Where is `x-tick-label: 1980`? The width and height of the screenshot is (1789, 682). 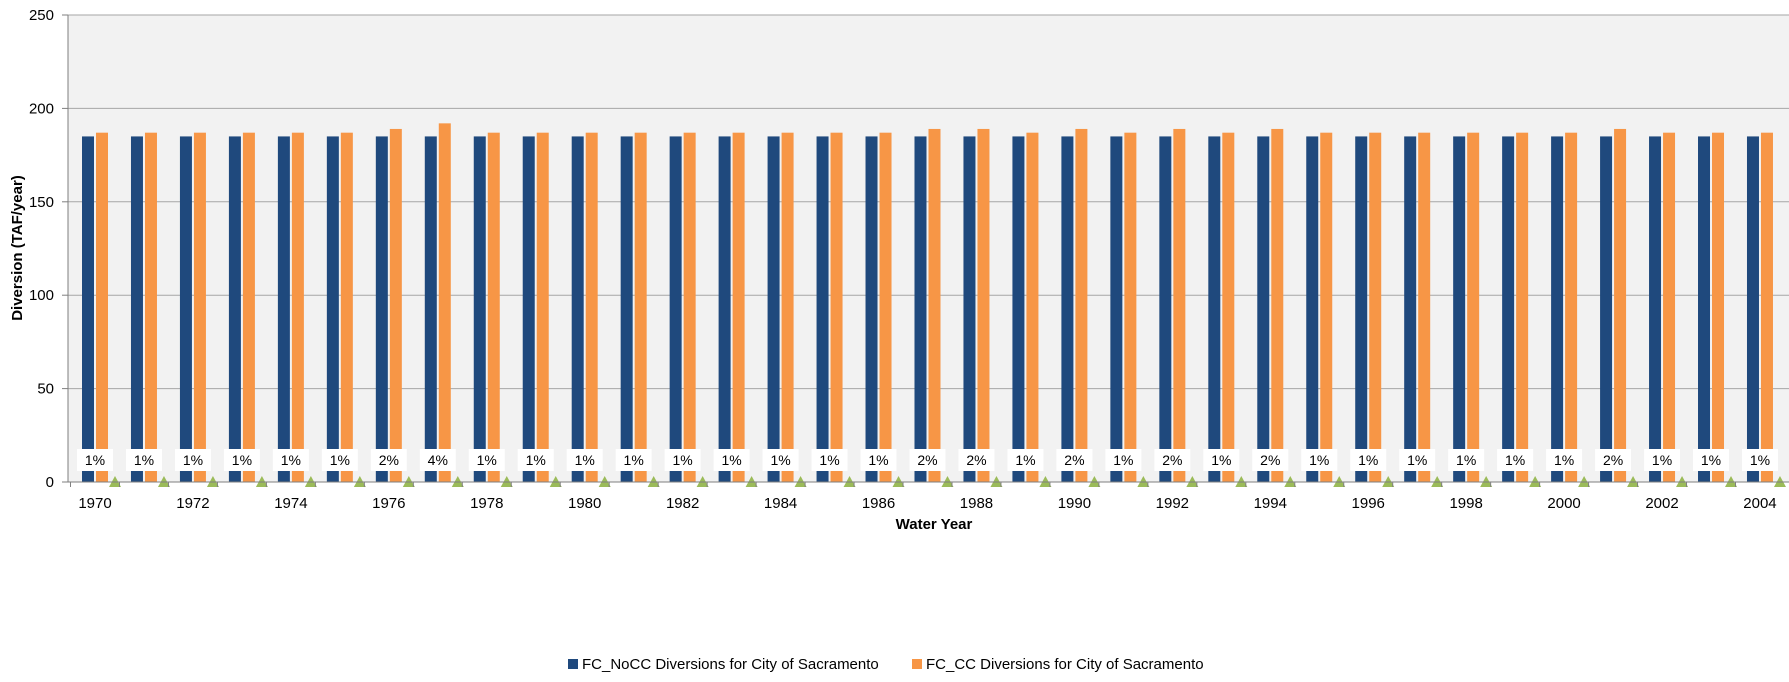 x-tick-label: 1980 is located at coordinates (584, 503).